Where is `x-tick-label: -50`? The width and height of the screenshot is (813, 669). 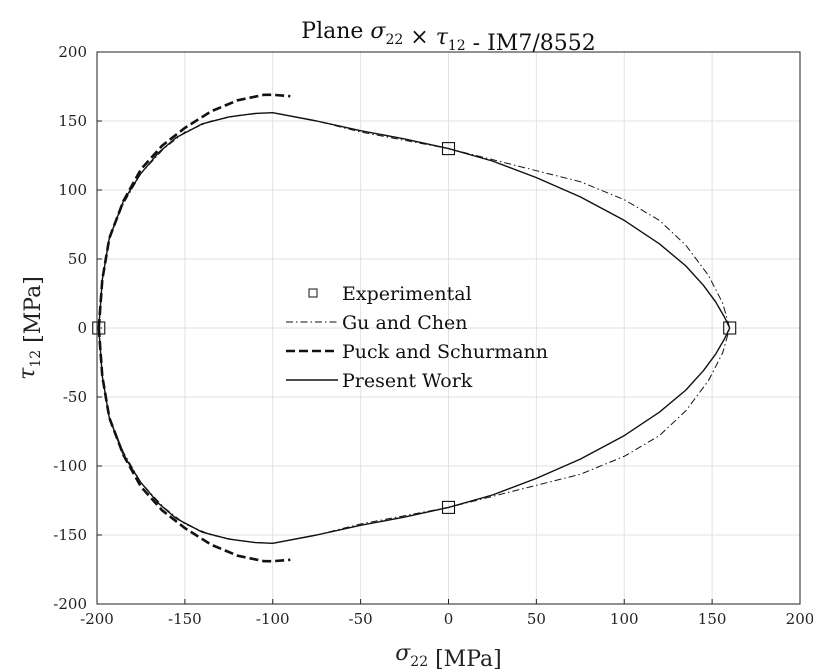 x-tick-label: -50 is located at coordinates (361, 619).